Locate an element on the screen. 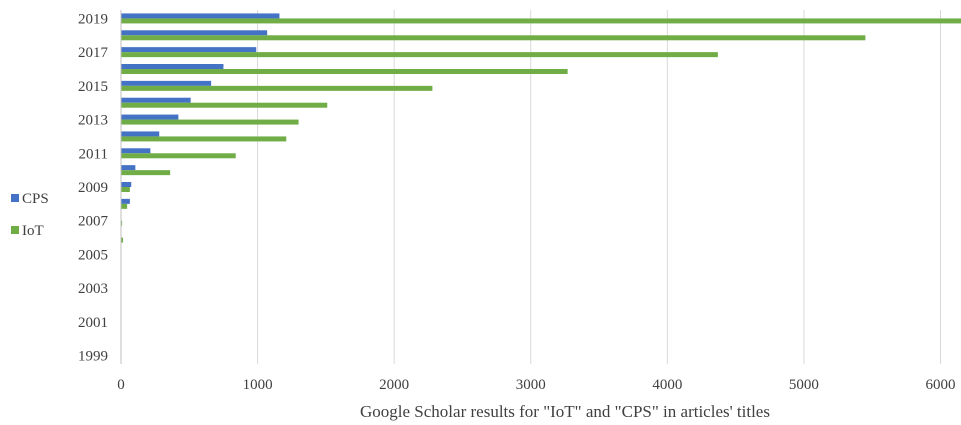  bar-iot-2007 is located at coordinates (122, 223).